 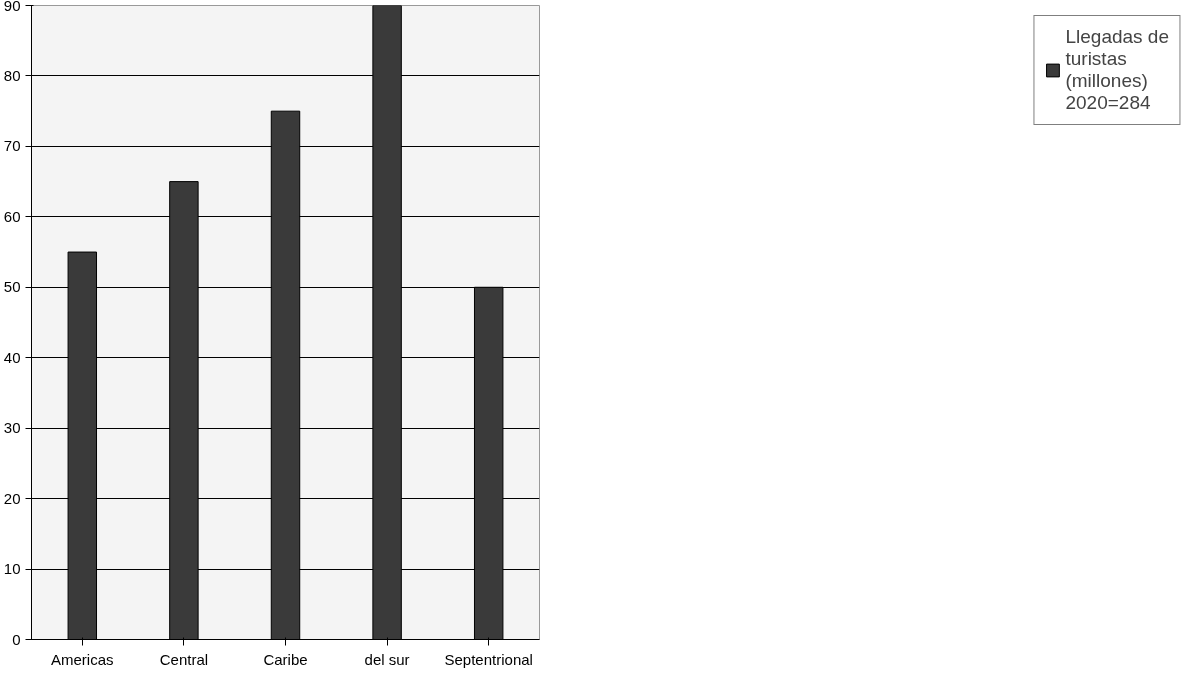 What do you see at coordinates (1117, 70) in the screenshot?
I see `legend-label: Llegadas de turistas (millones) 2020=284` at bounding box center [1117, 70].